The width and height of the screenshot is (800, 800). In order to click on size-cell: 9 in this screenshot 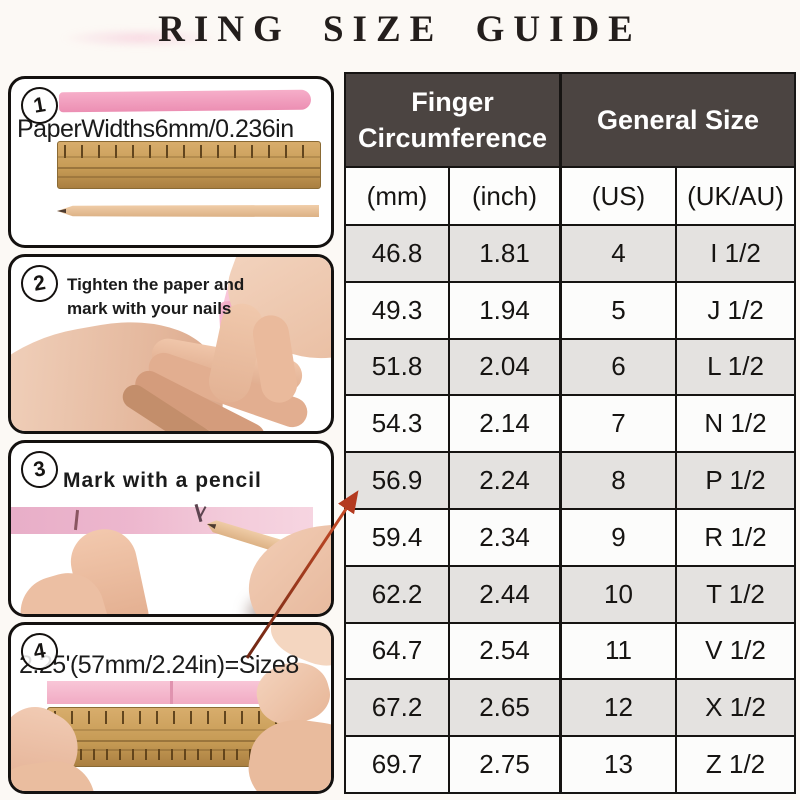, I will do `click(619, 537)`.